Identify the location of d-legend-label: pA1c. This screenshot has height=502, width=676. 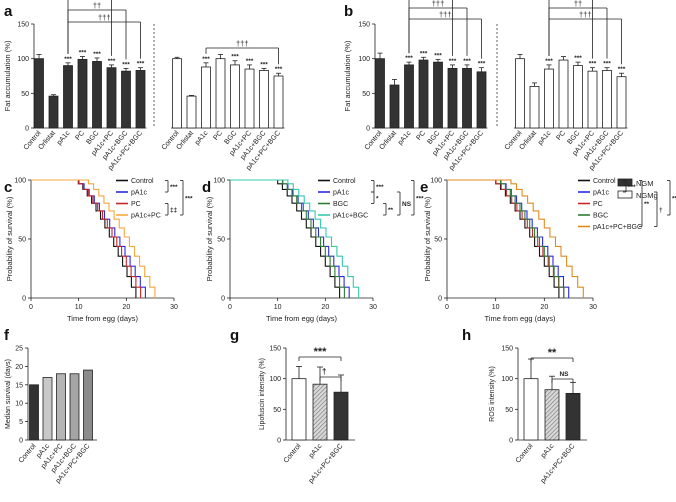
(341, 193).